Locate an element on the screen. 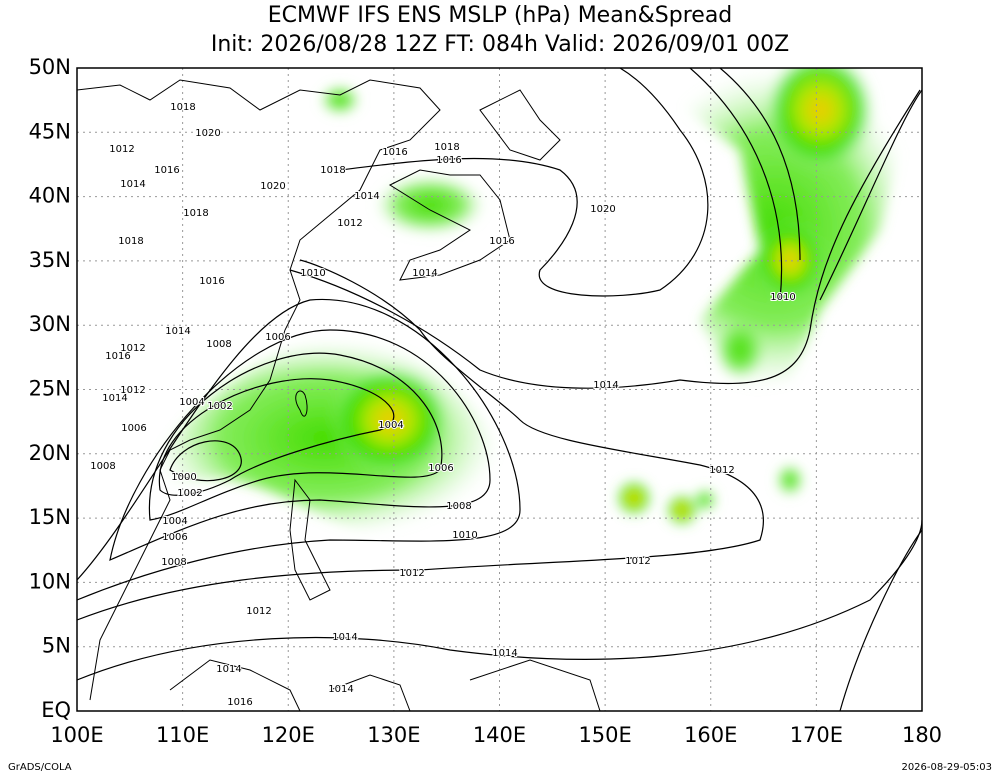 Image resolution: width=1000 pixels, height=779 pixels. lat-tick-label: 30N is located at coordinates (50, 324).